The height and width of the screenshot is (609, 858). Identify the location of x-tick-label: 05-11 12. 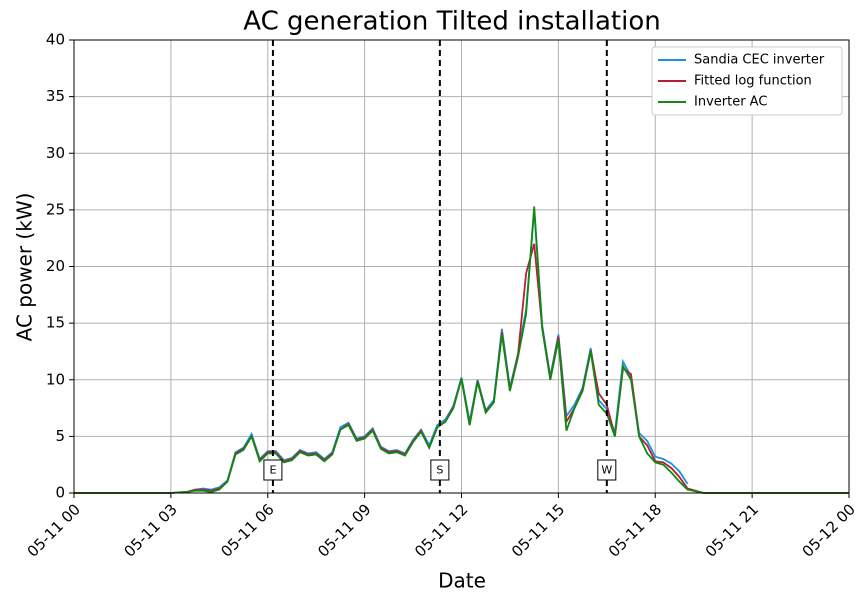
(441, 530).